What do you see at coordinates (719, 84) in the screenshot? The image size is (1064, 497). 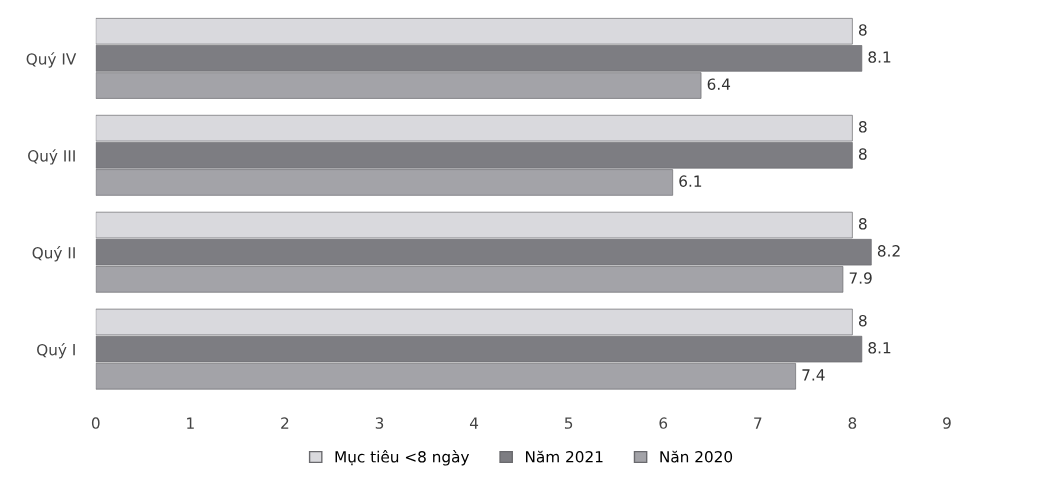 I see `data-label: 6.4` at bounding box center [719, 84].